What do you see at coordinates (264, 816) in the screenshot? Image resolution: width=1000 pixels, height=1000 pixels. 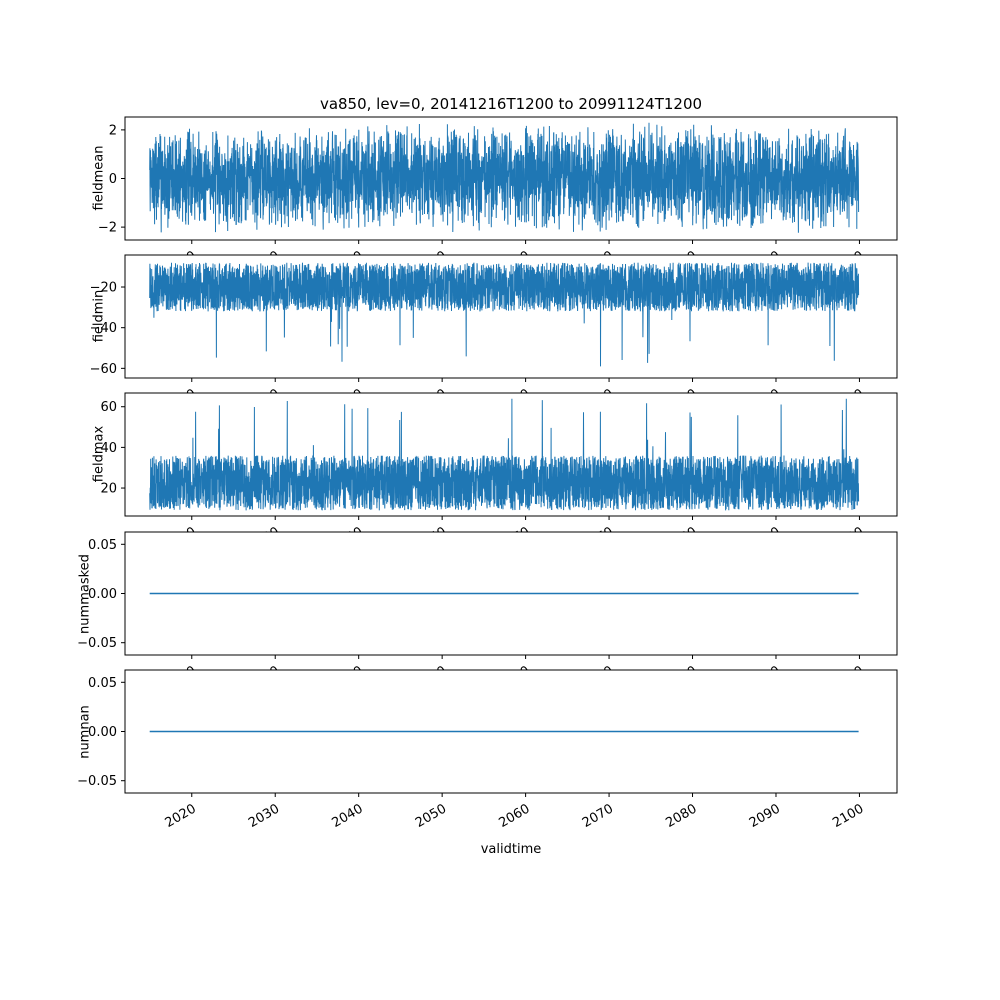 I see `x-tick-label: 2030` at bounding box center [264, 816].